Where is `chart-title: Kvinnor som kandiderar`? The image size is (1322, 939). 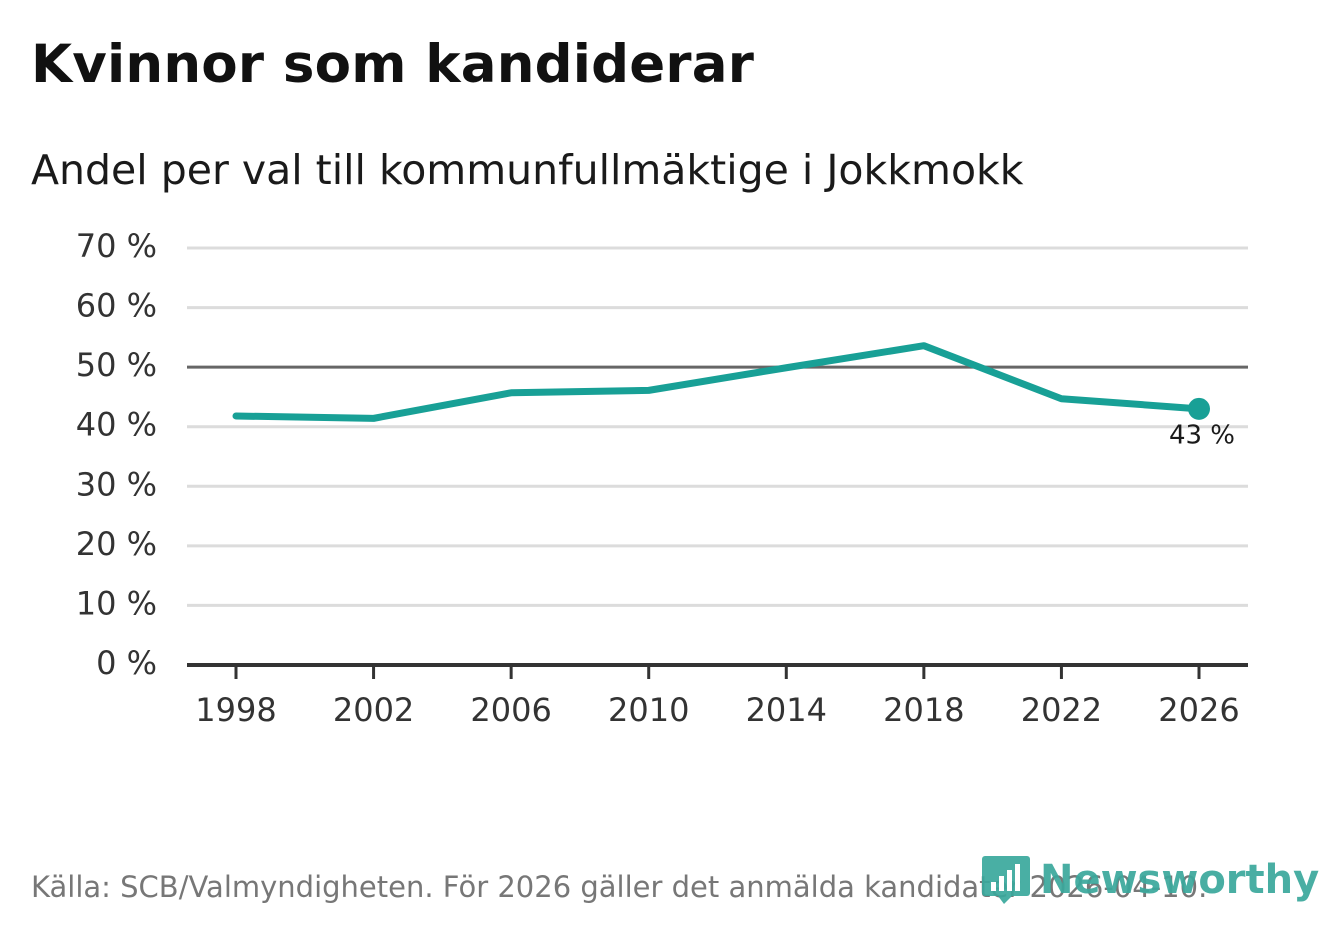 chart-title: Kvinnor som kandiderar is located at coordinates (393, 64).